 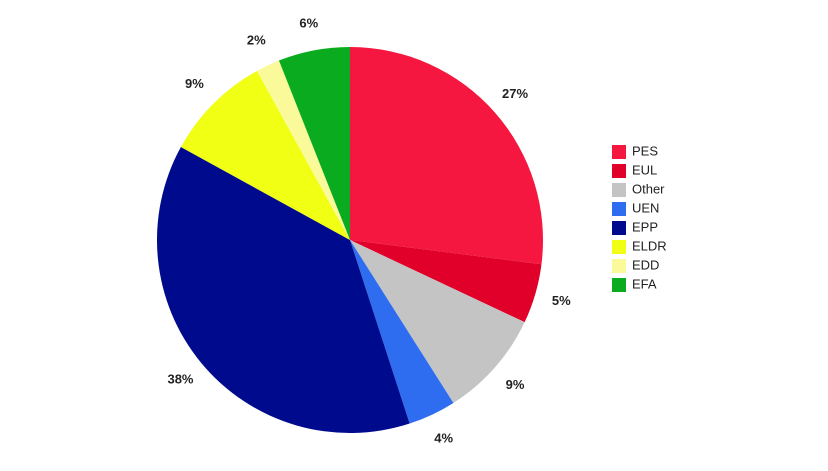 What do you see at coordinates (644, 169) in the screenshot?
I see `legend-label: EUL` at bounding box center [644, 169].